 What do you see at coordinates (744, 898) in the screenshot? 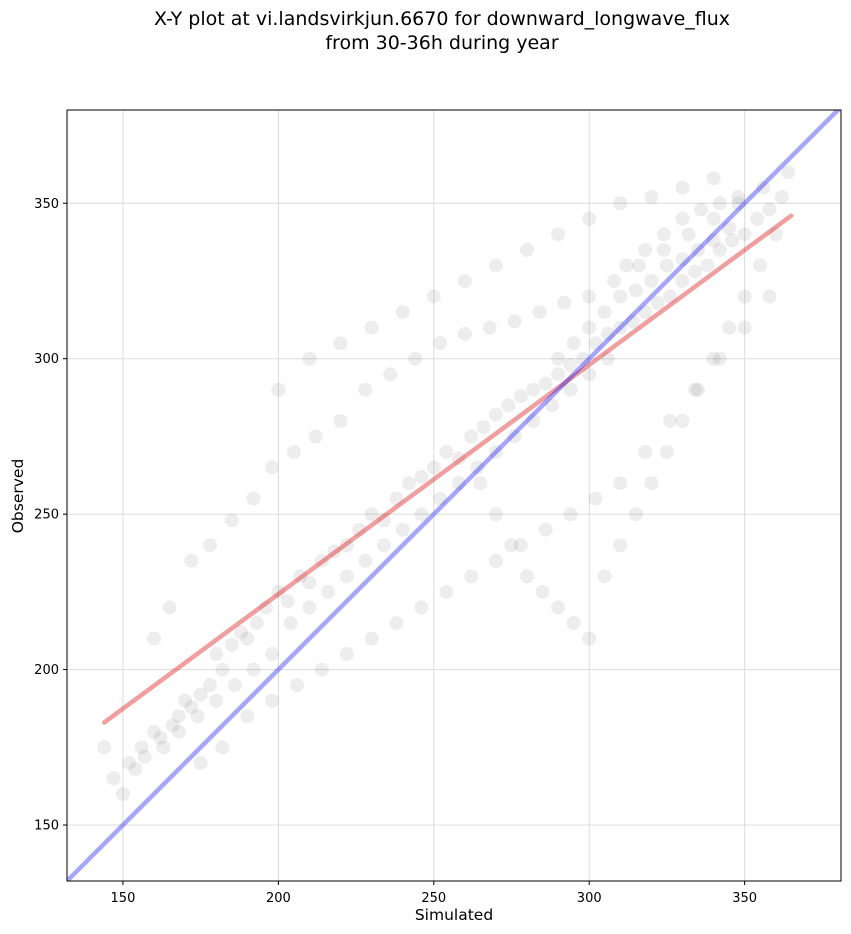
I see `x-tick-label-4: 350` at bounding box center [744, 898].